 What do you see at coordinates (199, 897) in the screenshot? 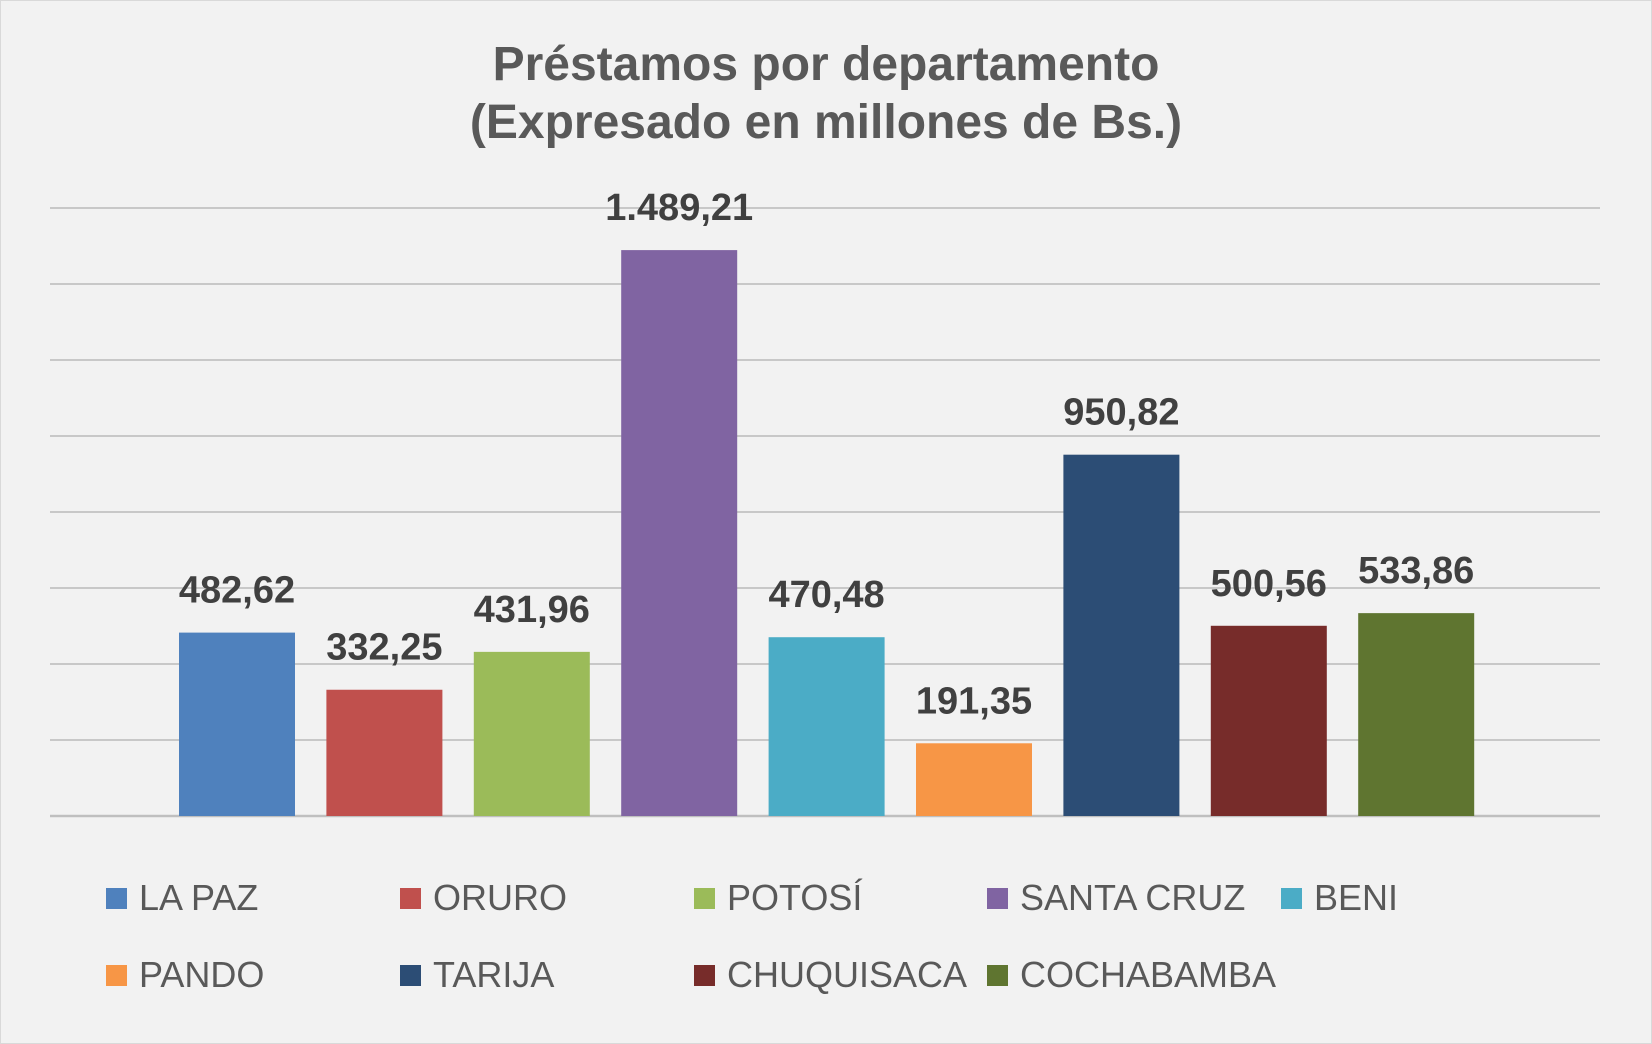
I see `legend-label: LA PAZ` at bounding box center [199, 897].